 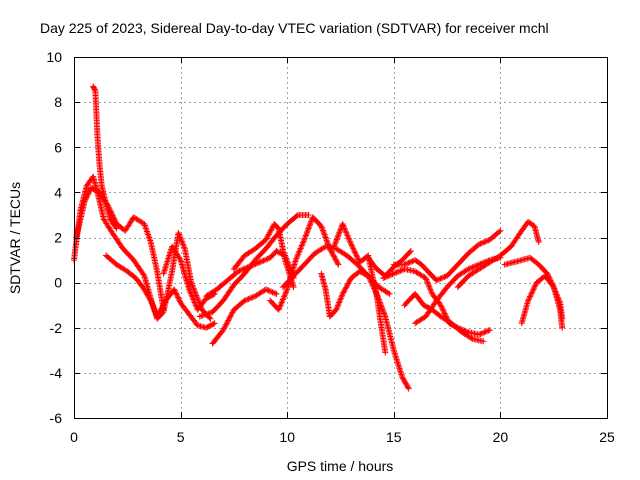 I want to click on y-tick-label: -6, so click(x=56, y=418).